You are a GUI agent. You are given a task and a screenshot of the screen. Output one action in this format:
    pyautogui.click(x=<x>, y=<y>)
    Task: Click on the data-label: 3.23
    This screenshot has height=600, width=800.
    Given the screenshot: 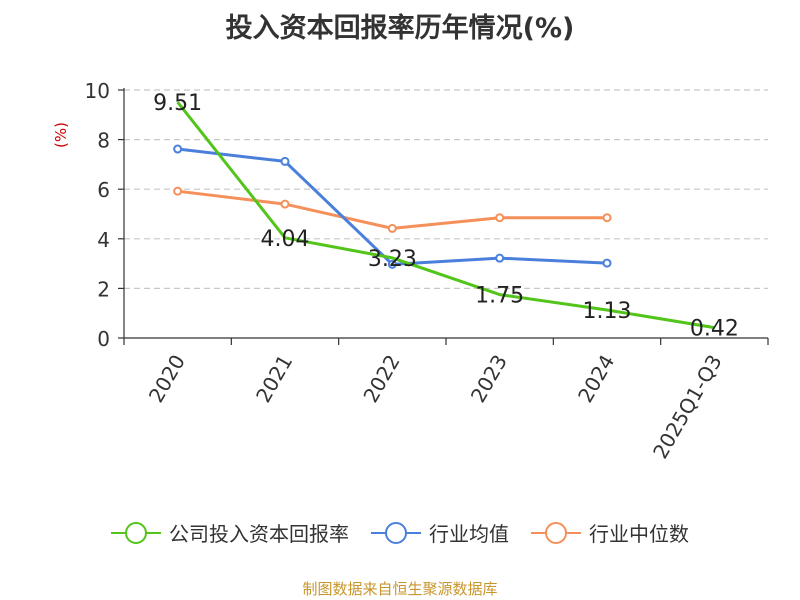 What is the action you would take?
    pyautogui.click(x=392, y=259)
    